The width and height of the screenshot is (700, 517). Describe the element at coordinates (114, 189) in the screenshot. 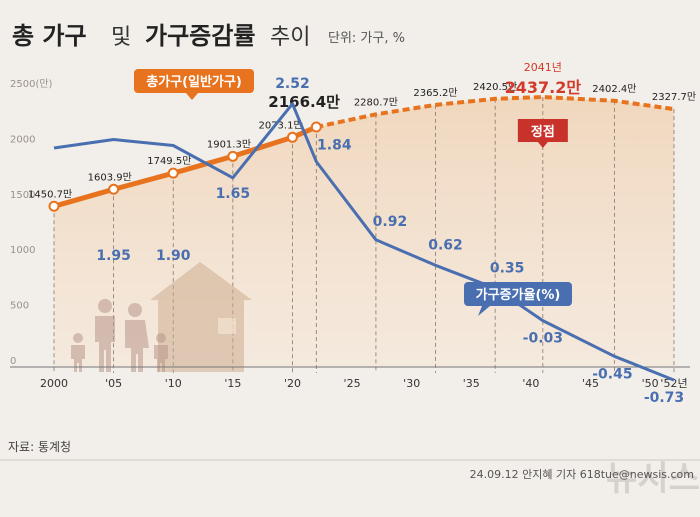

I see `households-point-2005` at that location.